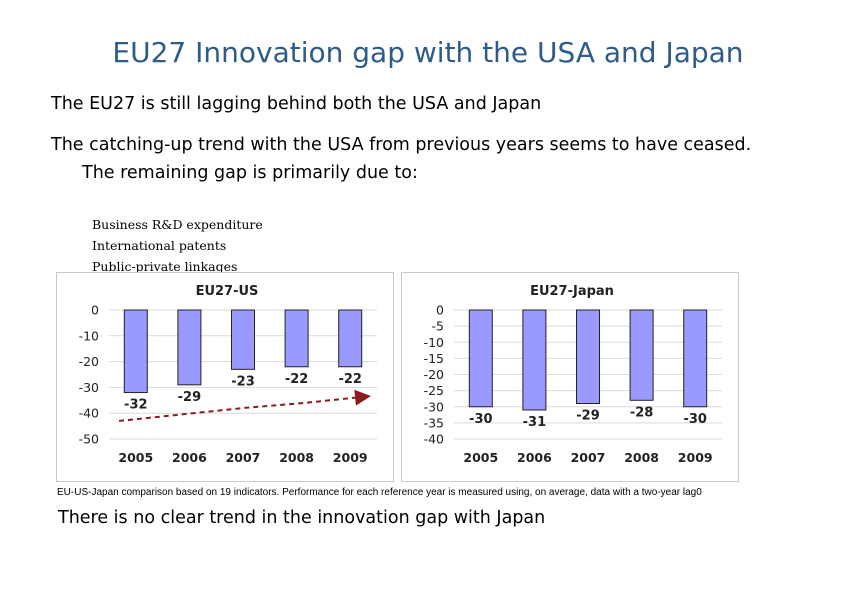 This screenshot has width=842, height=595. What do you see at coordinates (243, 381) in the screenshot?
I see `eu27-us-data-label: -23` at bounding box center [243, 381].